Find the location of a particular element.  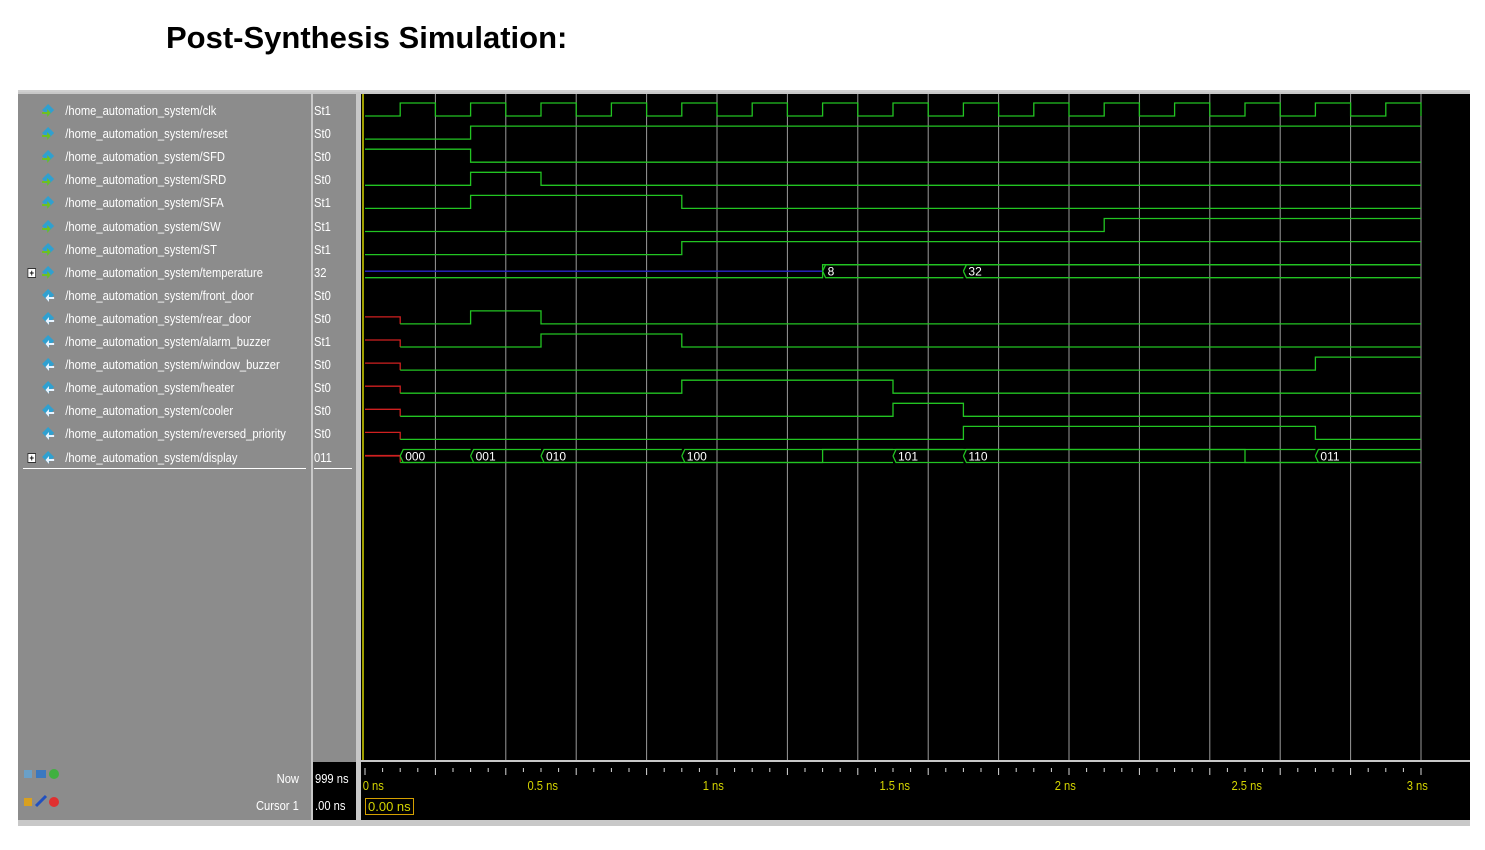

time-tick-label: 1 ns is located at coordinates (713, 785).